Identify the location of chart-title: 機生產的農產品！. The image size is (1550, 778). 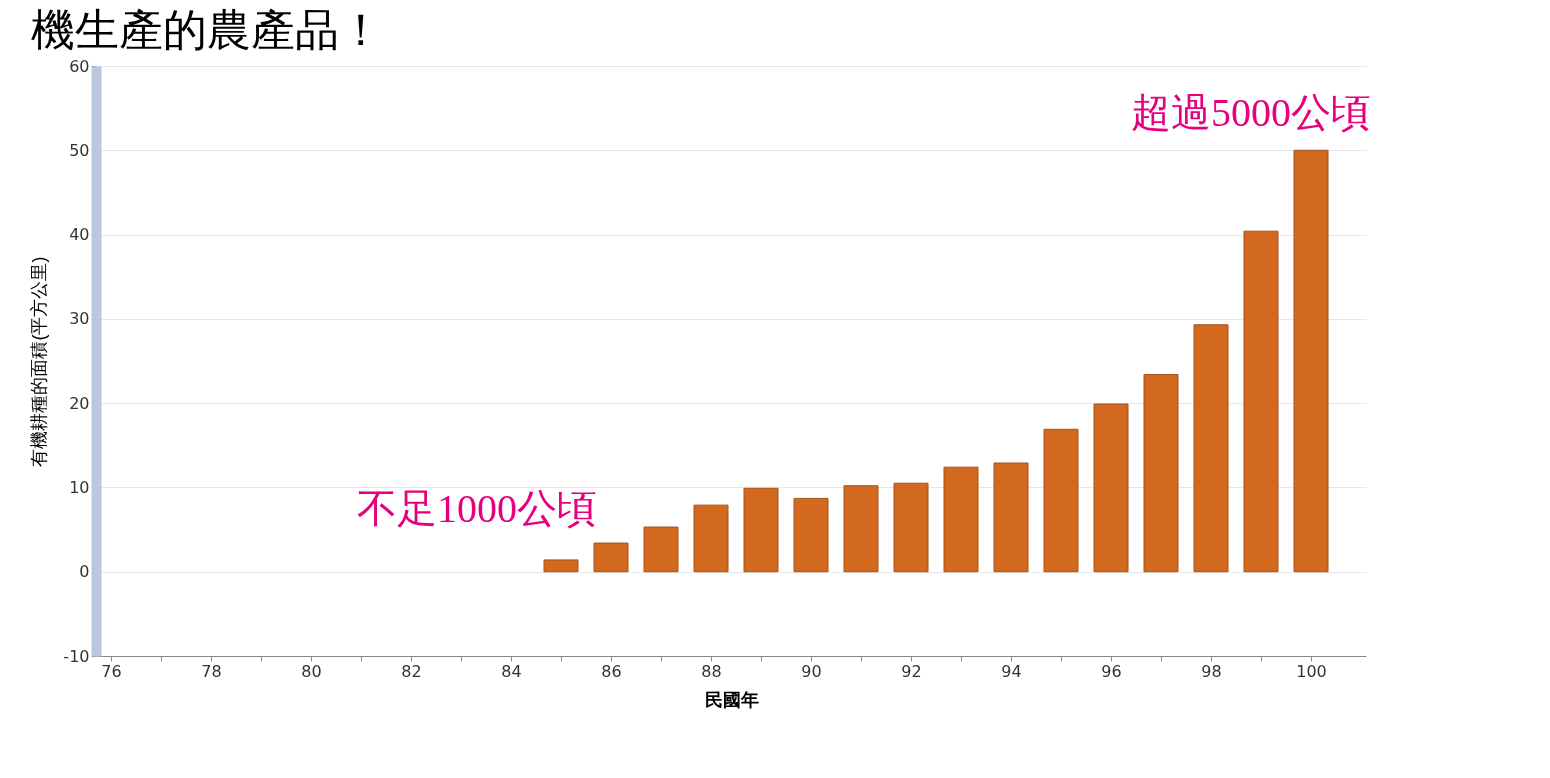
(206, 30).